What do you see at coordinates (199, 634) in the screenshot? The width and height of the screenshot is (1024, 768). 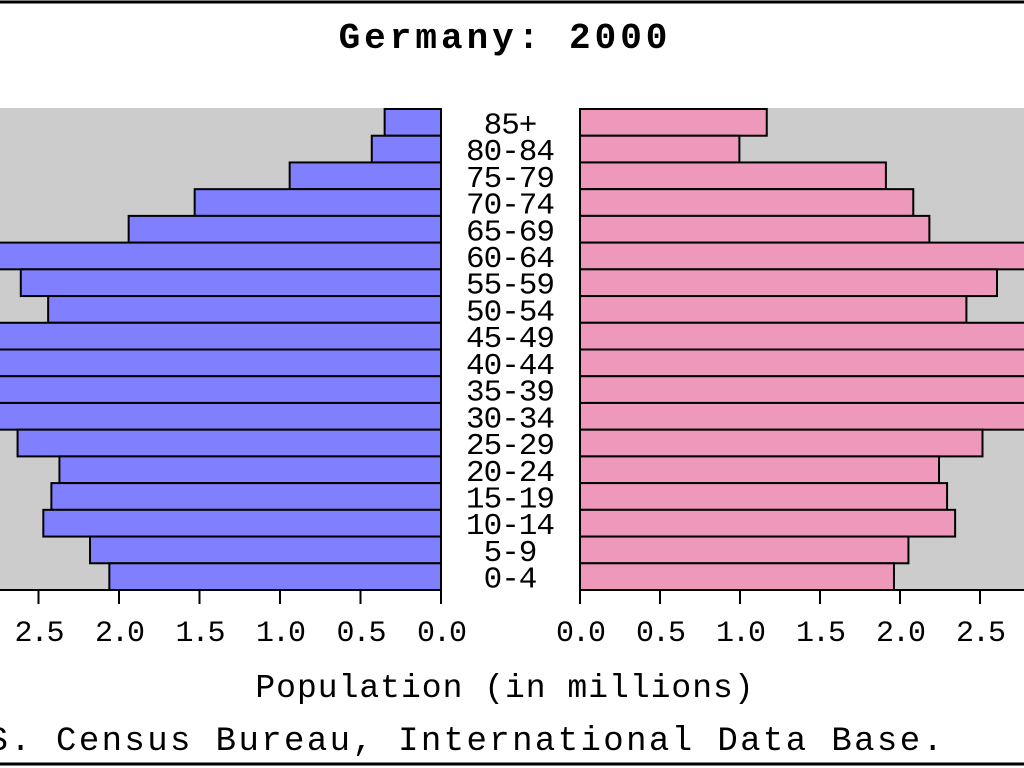 I see `male-tick-label: 1.5` at bounding box center [199, 634].